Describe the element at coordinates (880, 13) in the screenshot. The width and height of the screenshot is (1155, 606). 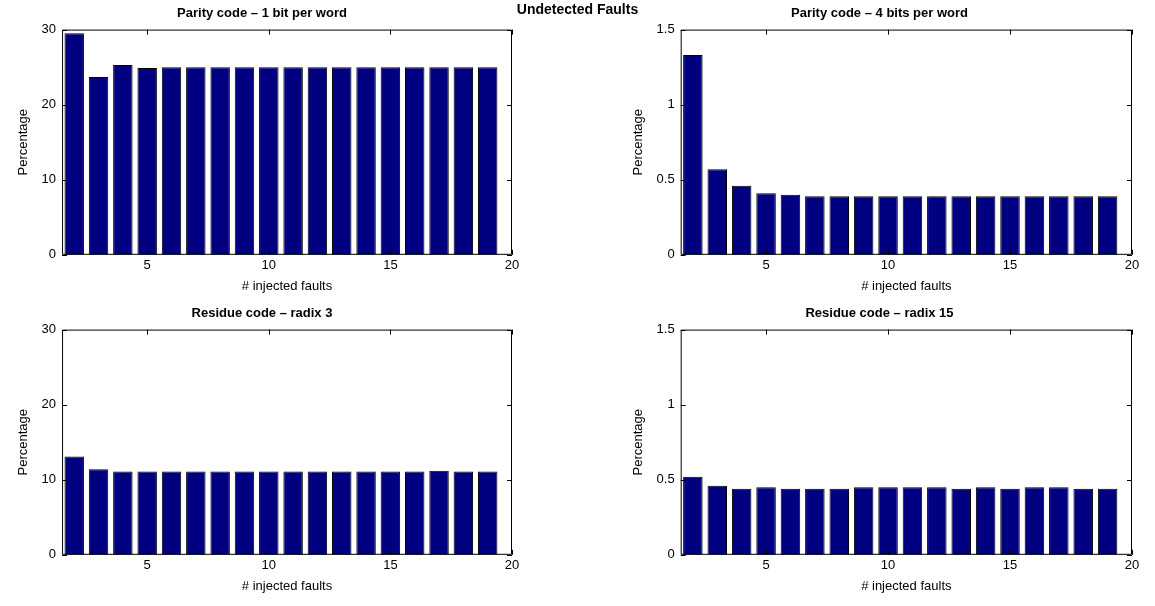
I see `chart-title: Parity code – 4 bits per word` at that location.